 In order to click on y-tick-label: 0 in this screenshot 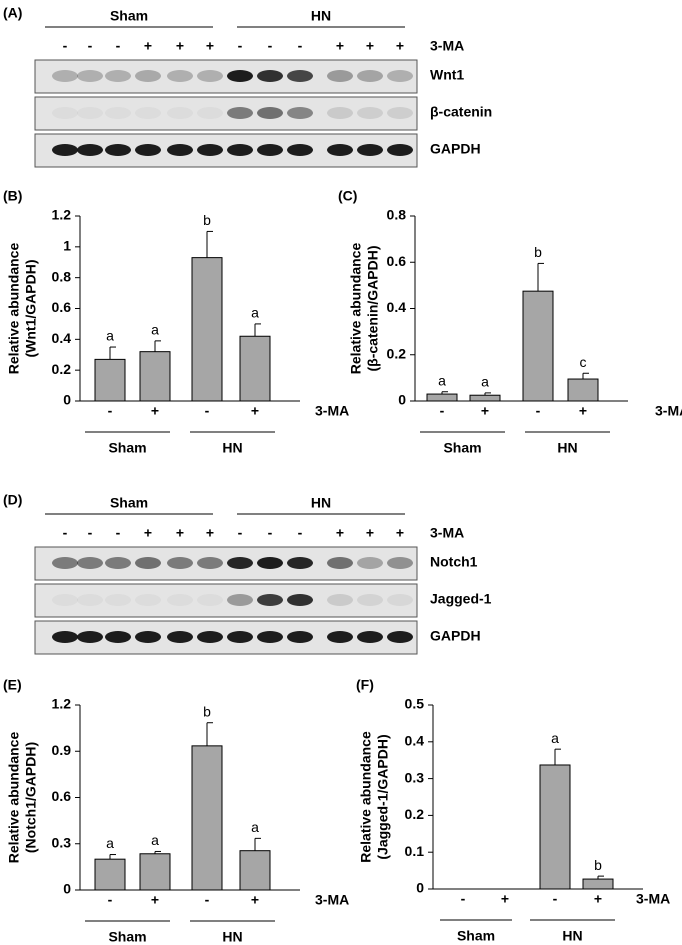, I will do `click(420, 888)`.